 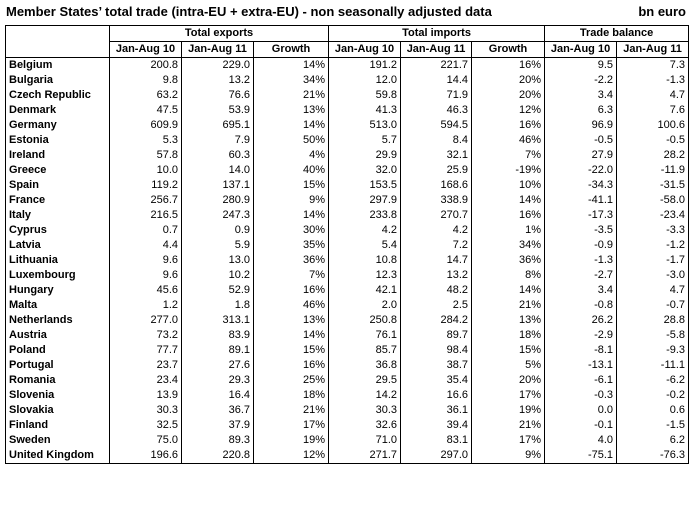 I want to click on cell-imports-growth: 12%, so click(x=508, y=110).